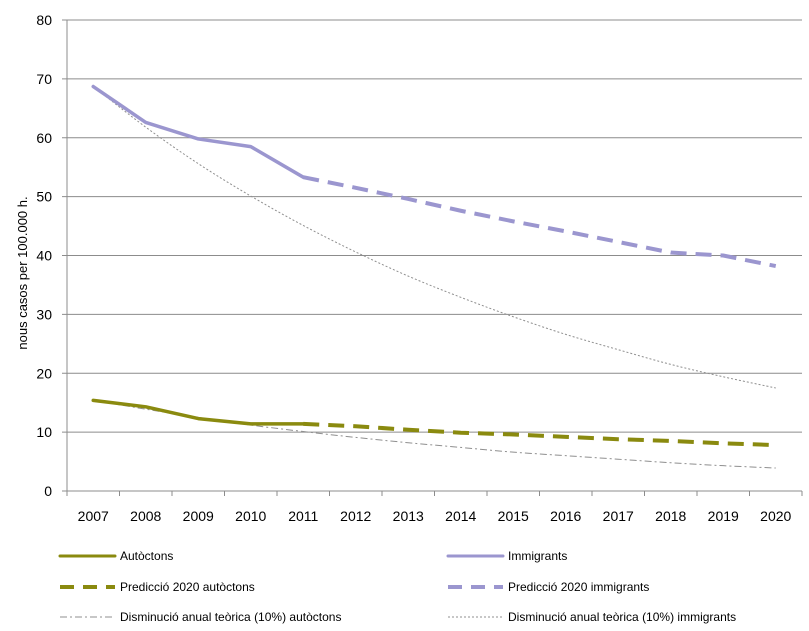 The width and height of the screenshot is (809, 631). I want to click on x-tick-label: 2019, so click(723, 516).